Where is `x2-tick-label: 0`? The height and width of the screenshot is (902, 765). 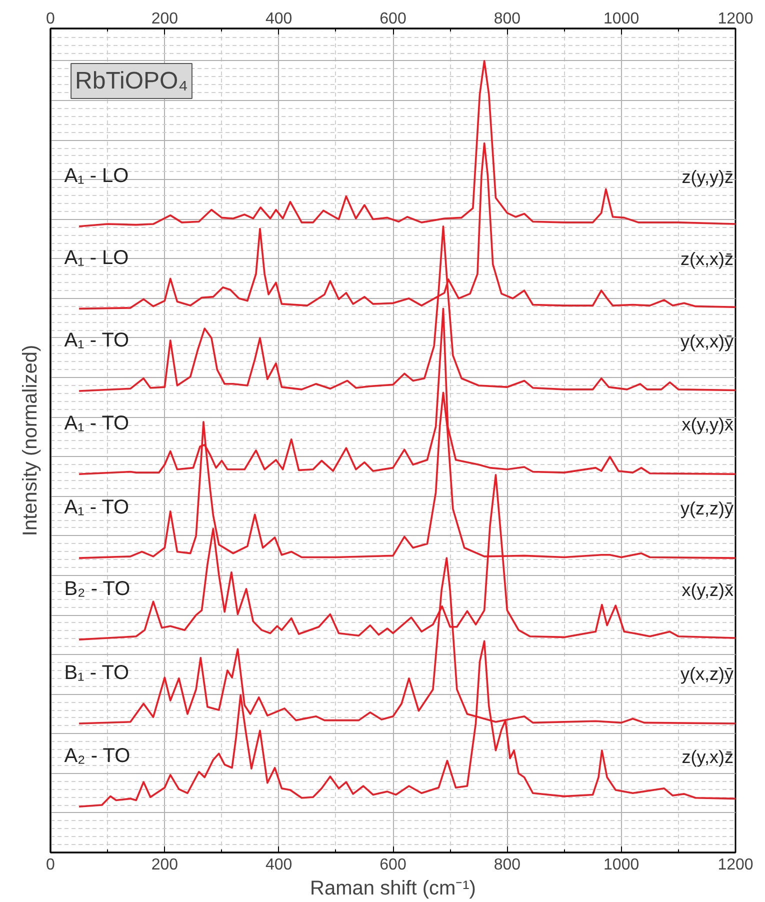
x2-tick-label: 0 is located at coordinates (51, 865).